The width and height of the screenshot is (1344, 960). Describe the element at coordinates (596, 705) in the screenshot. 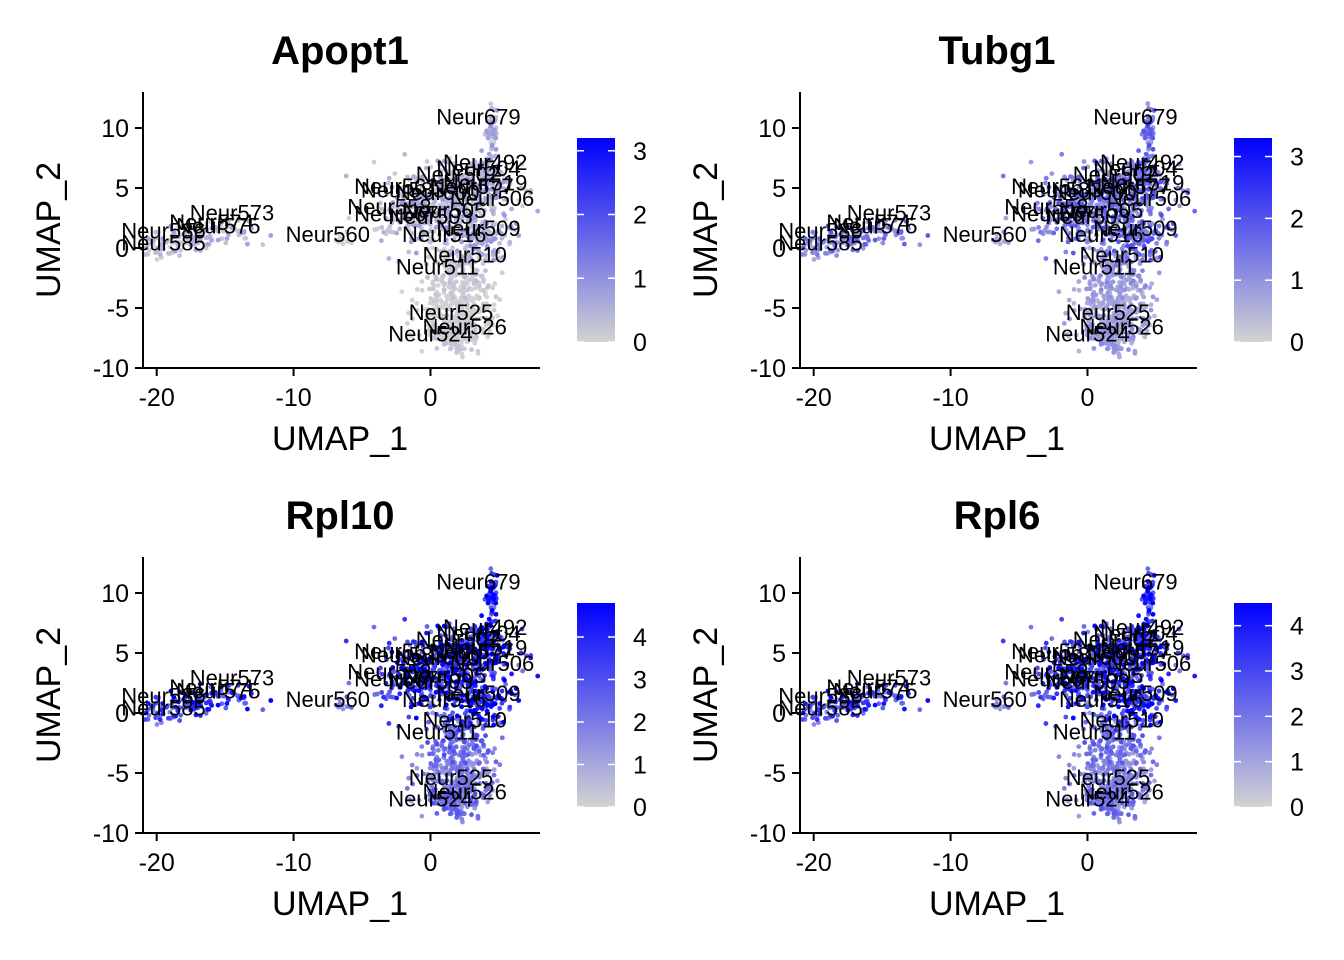

I see `colorbar-gradient` at that location.